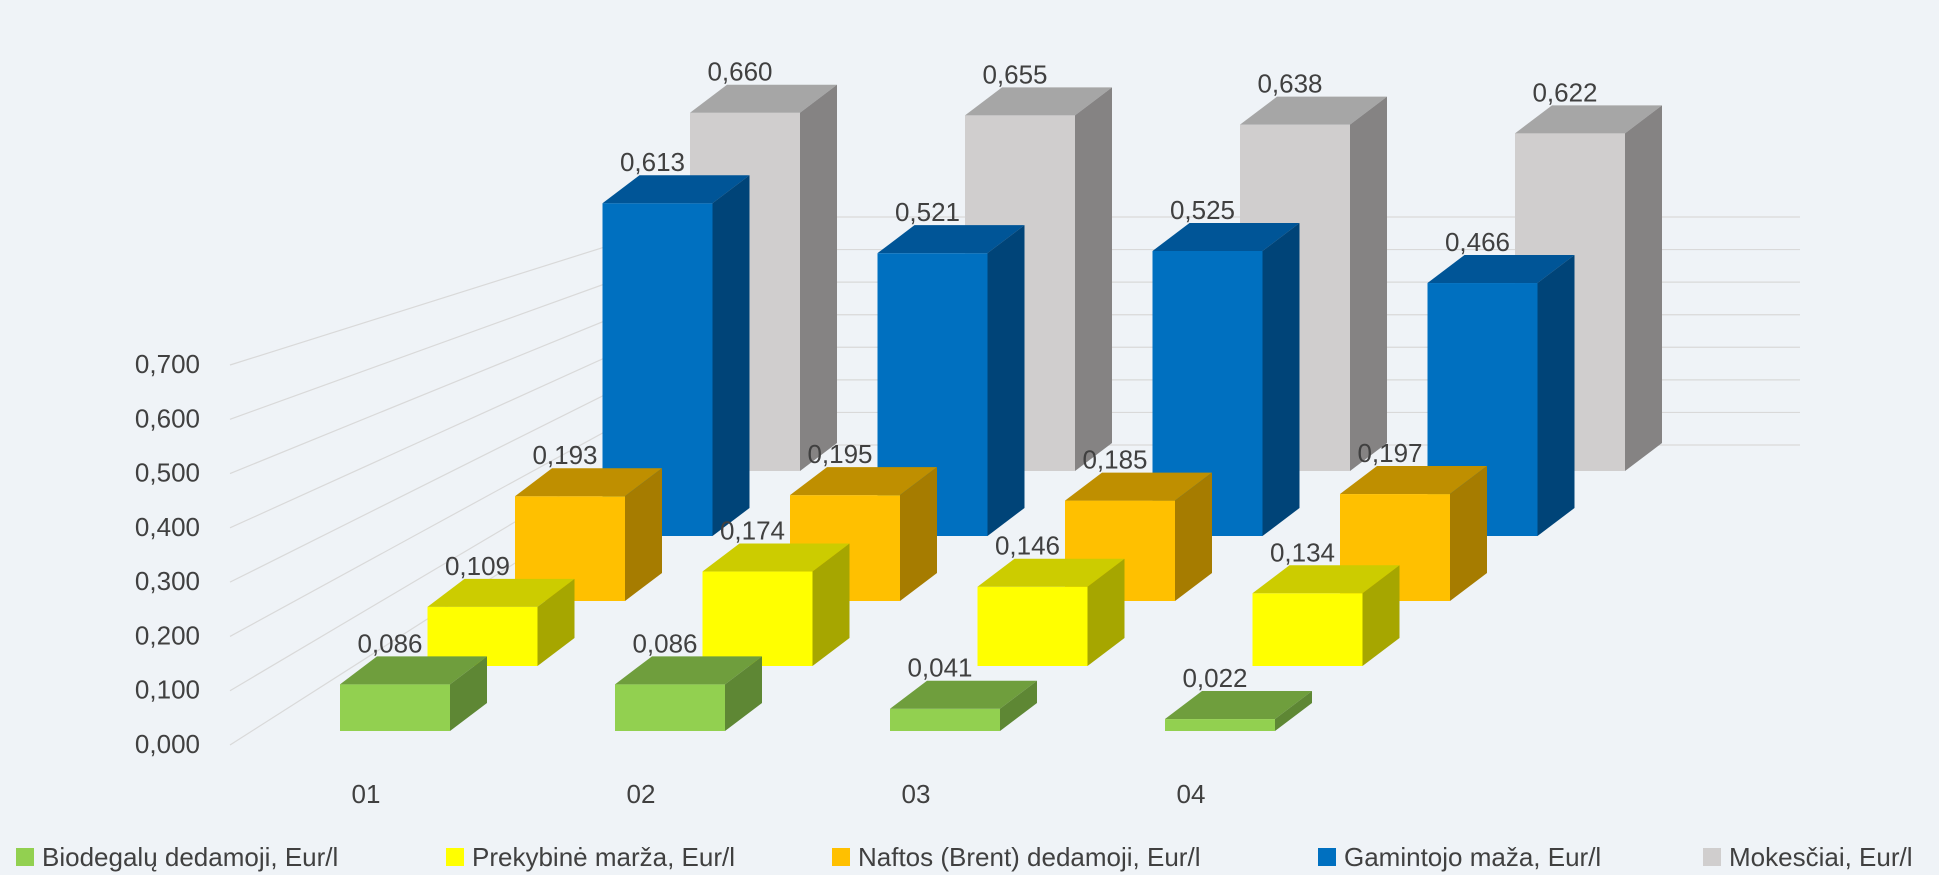  I want to click on legend-label: Naftos (Brent) dedamoji, Eur/l, so click(1029, 857).